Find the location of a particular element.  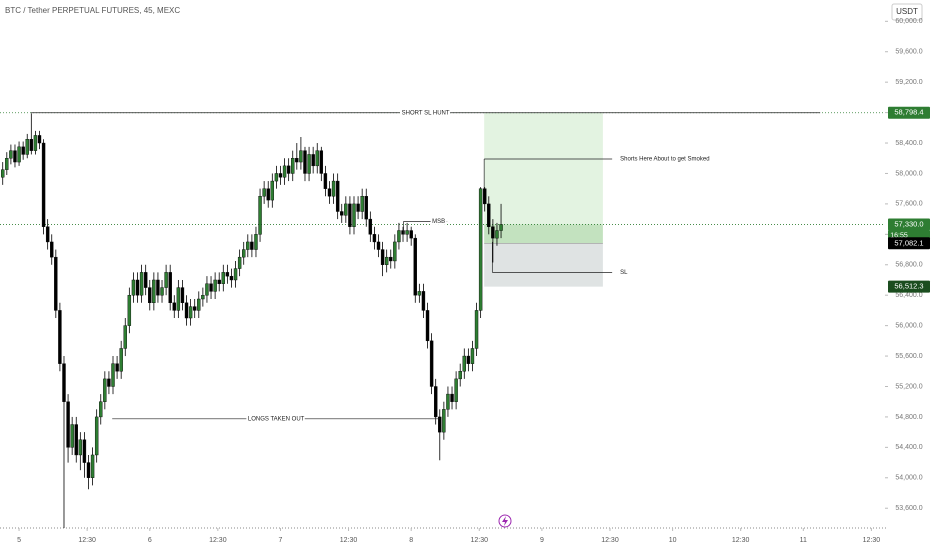

y-tick-label: 56,000.0 is located at coordinates (908, 325).